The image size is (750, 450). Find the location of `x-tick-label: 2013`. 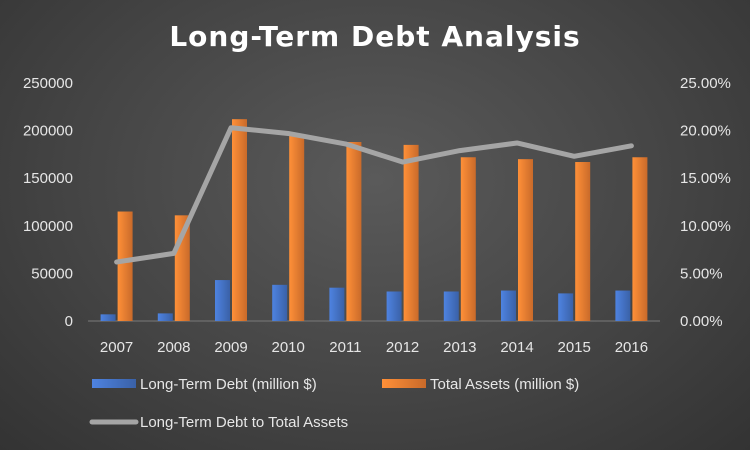

x-tick-label: 2013 is located at coordinates (459, 347).